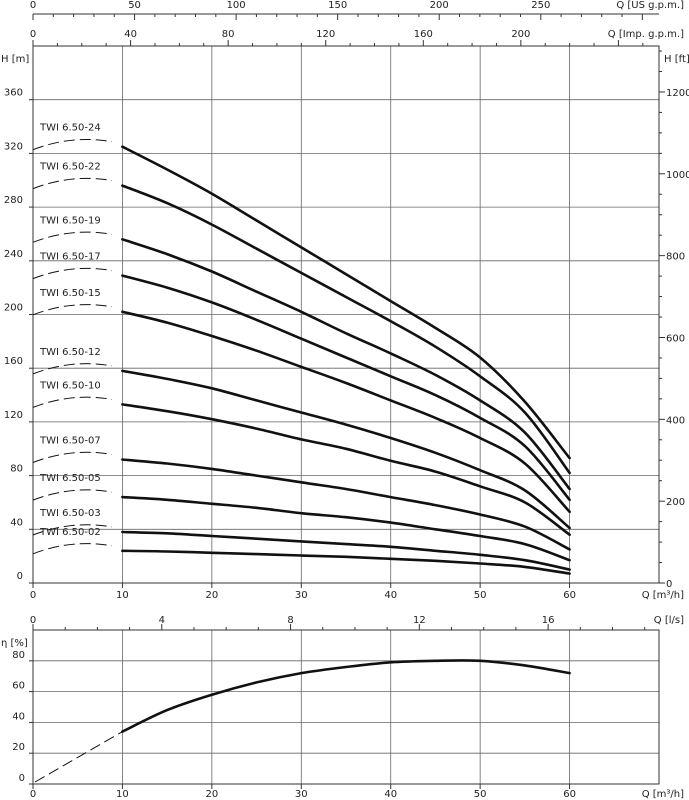  I want to click on y-tick-label: 280, so click(13, 200).